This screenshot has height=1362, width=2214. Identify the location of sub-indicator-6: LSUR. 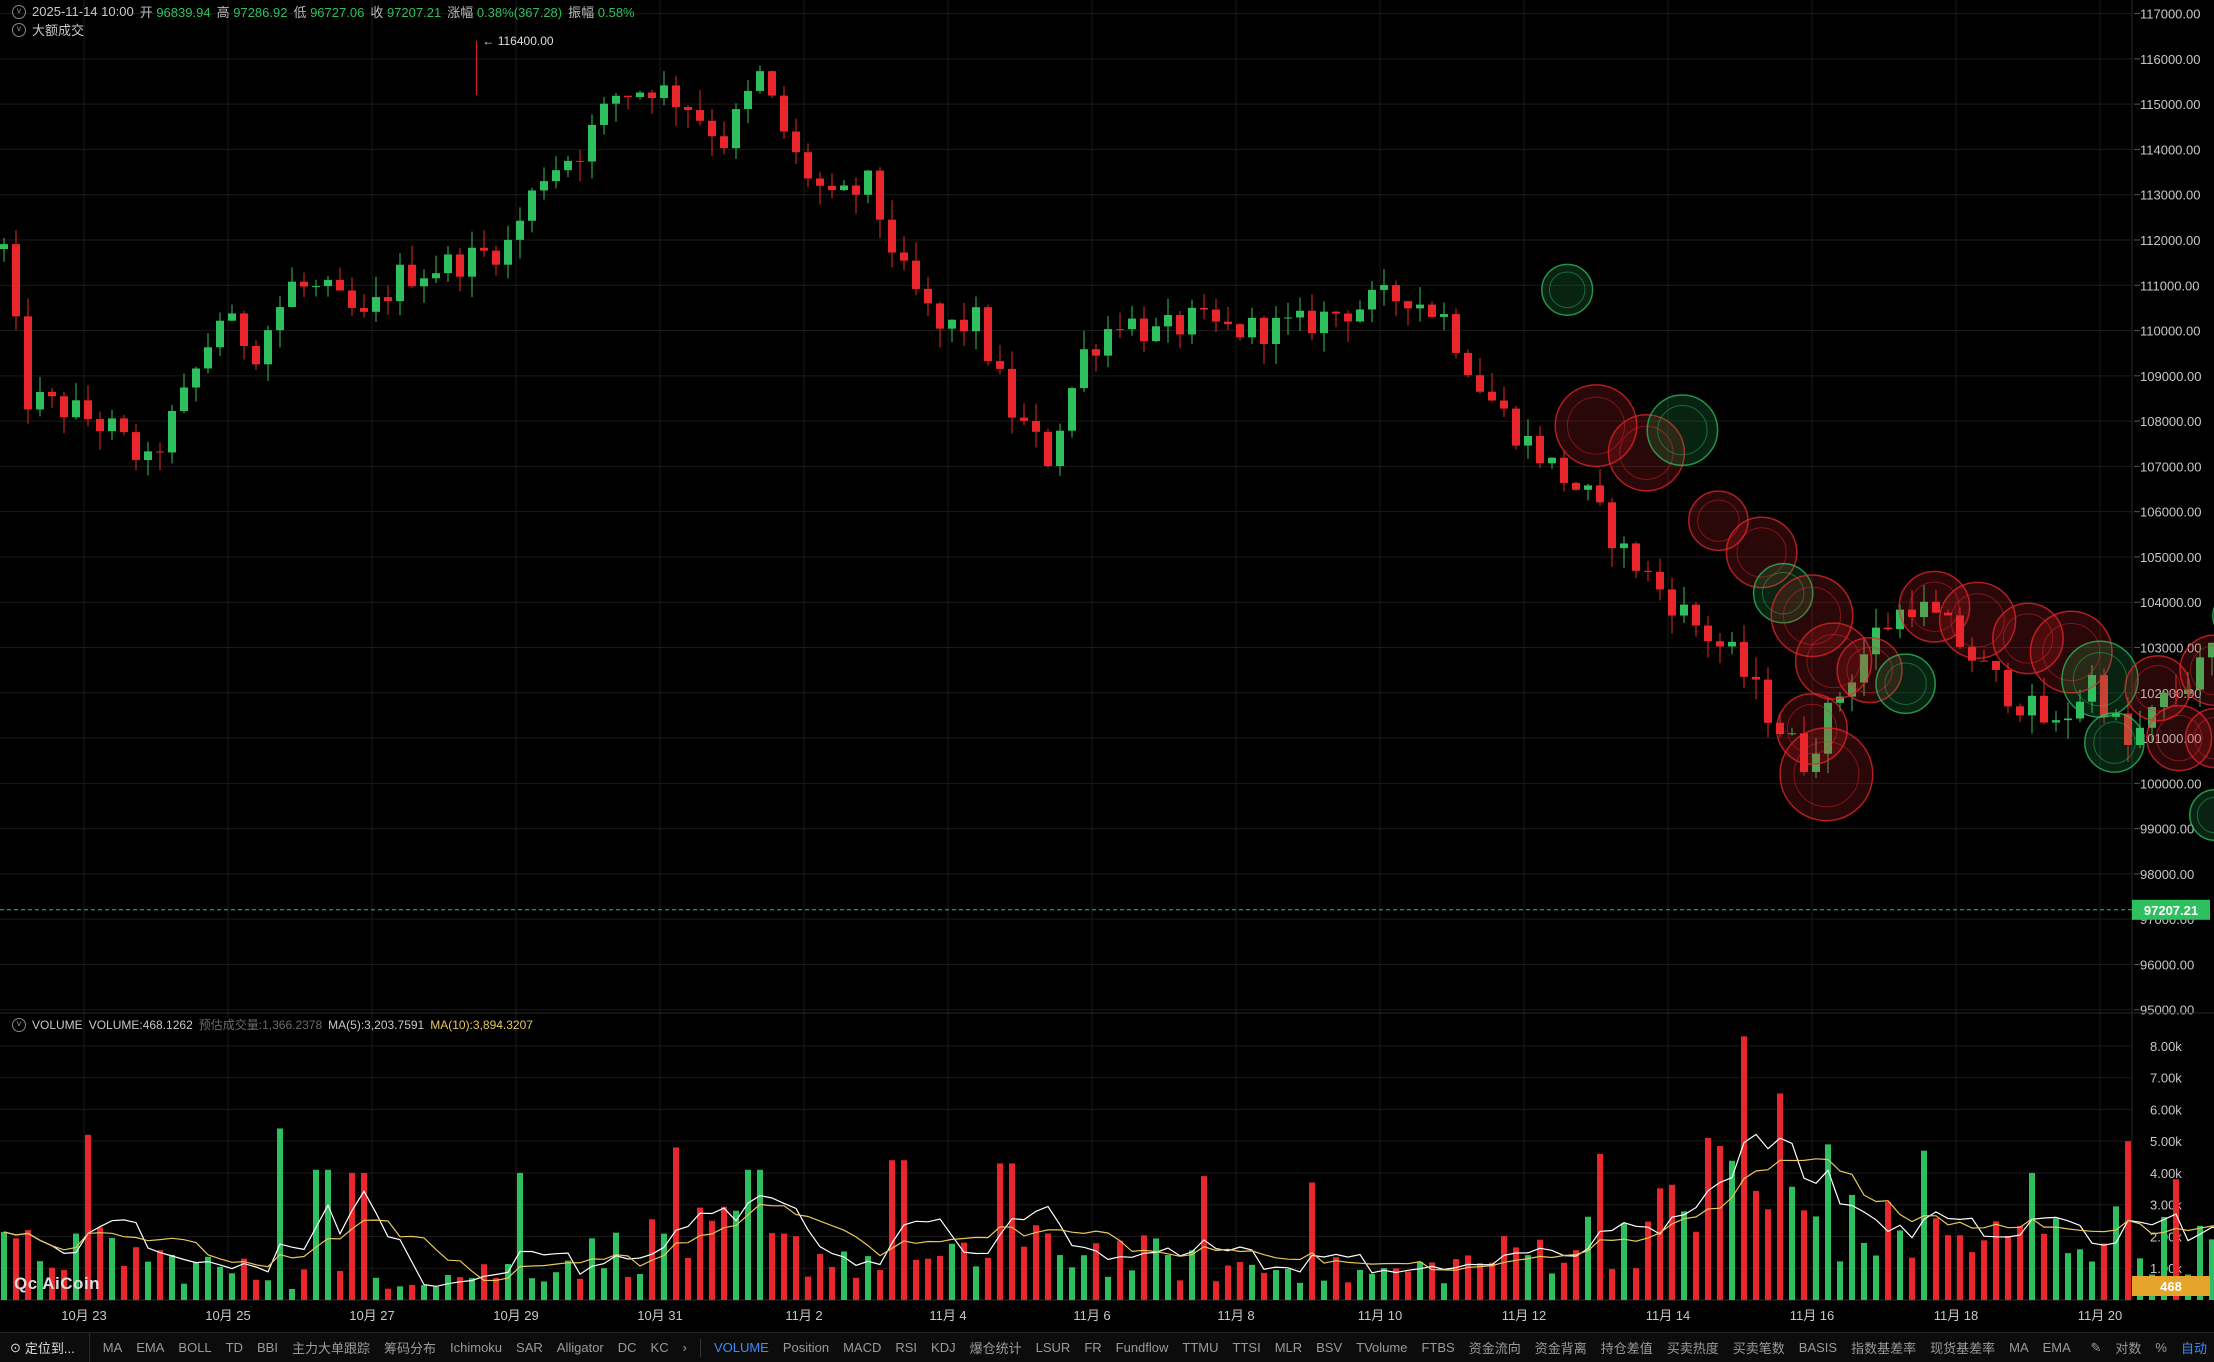
(1053, 1347).